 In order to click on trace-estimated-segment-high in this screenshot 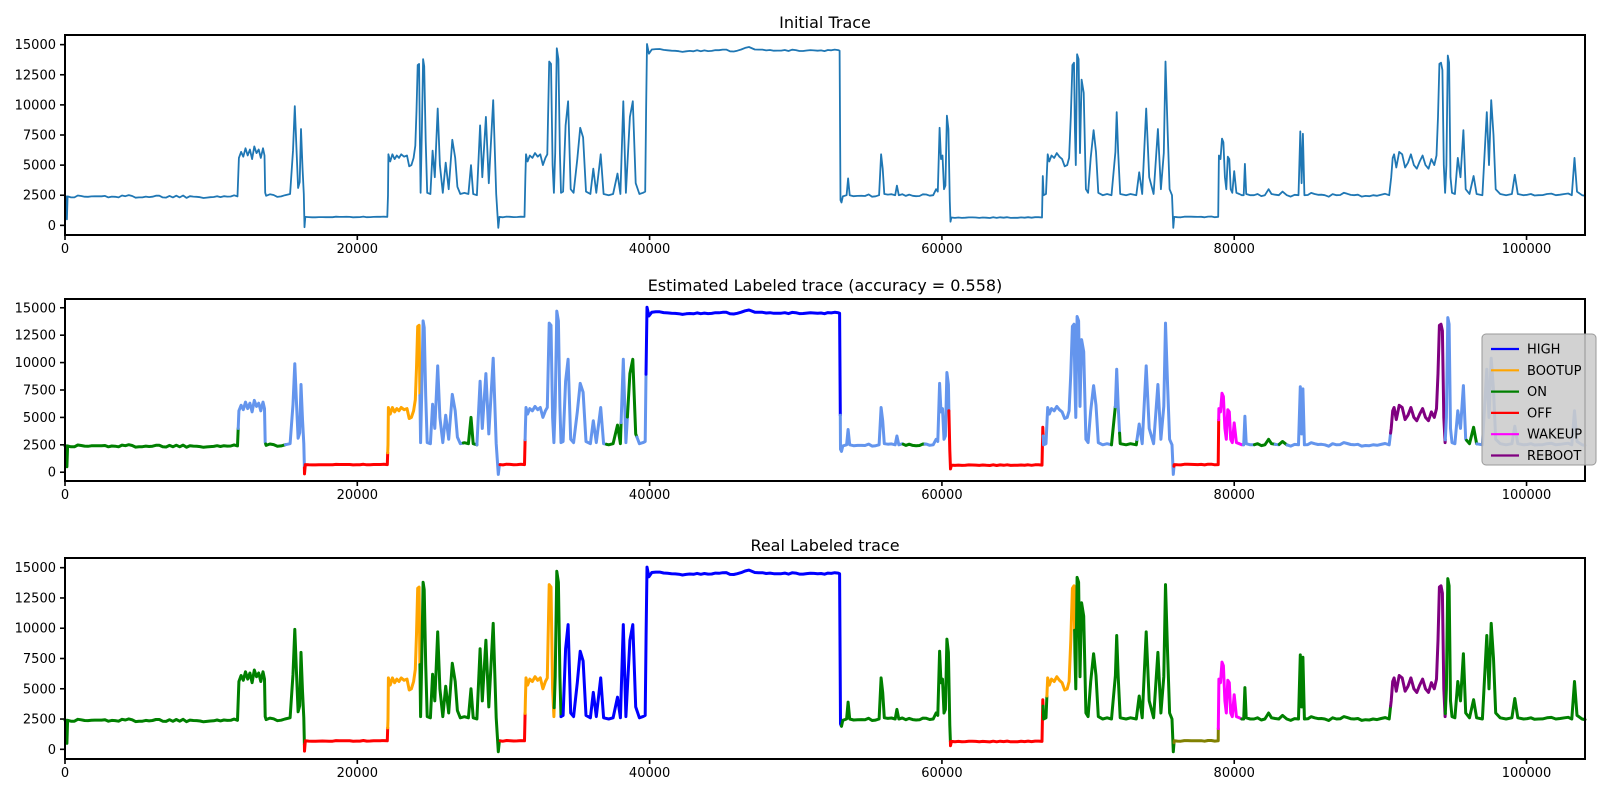, I will do `click(743, 361)`.